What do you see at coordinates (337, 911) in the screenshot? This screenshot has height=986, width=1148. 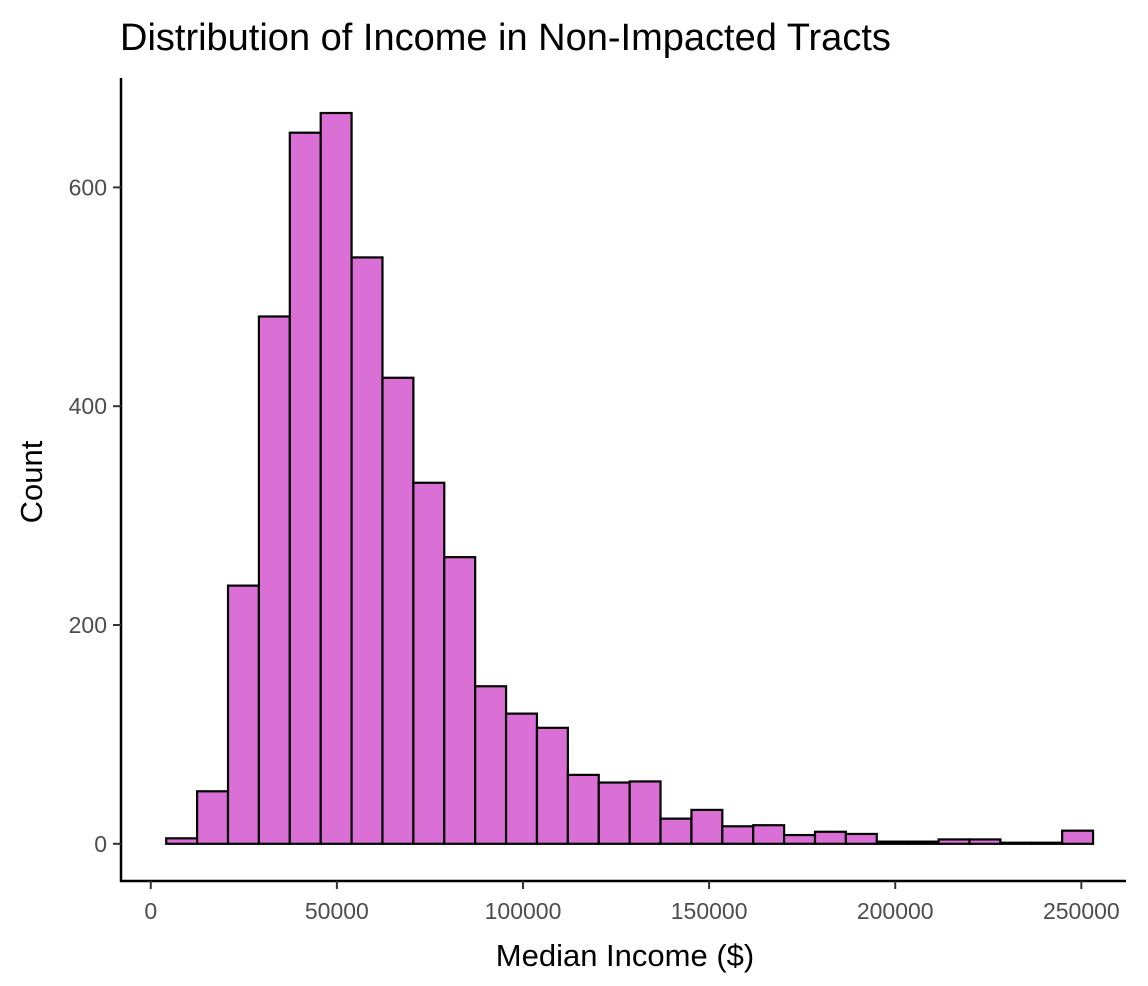 I see `x-tick-label: 50000` at bounding box center [337, 911].